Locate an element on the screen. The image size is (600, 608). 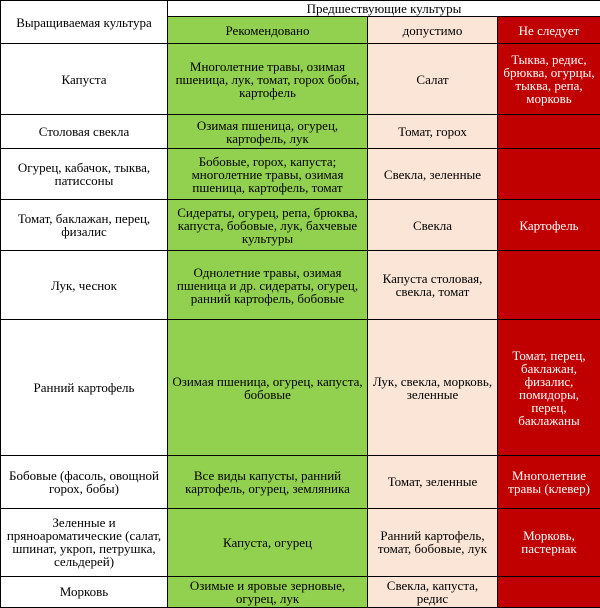
recommended-cell: Капуста, огурец is located at coordinates (267, 542).